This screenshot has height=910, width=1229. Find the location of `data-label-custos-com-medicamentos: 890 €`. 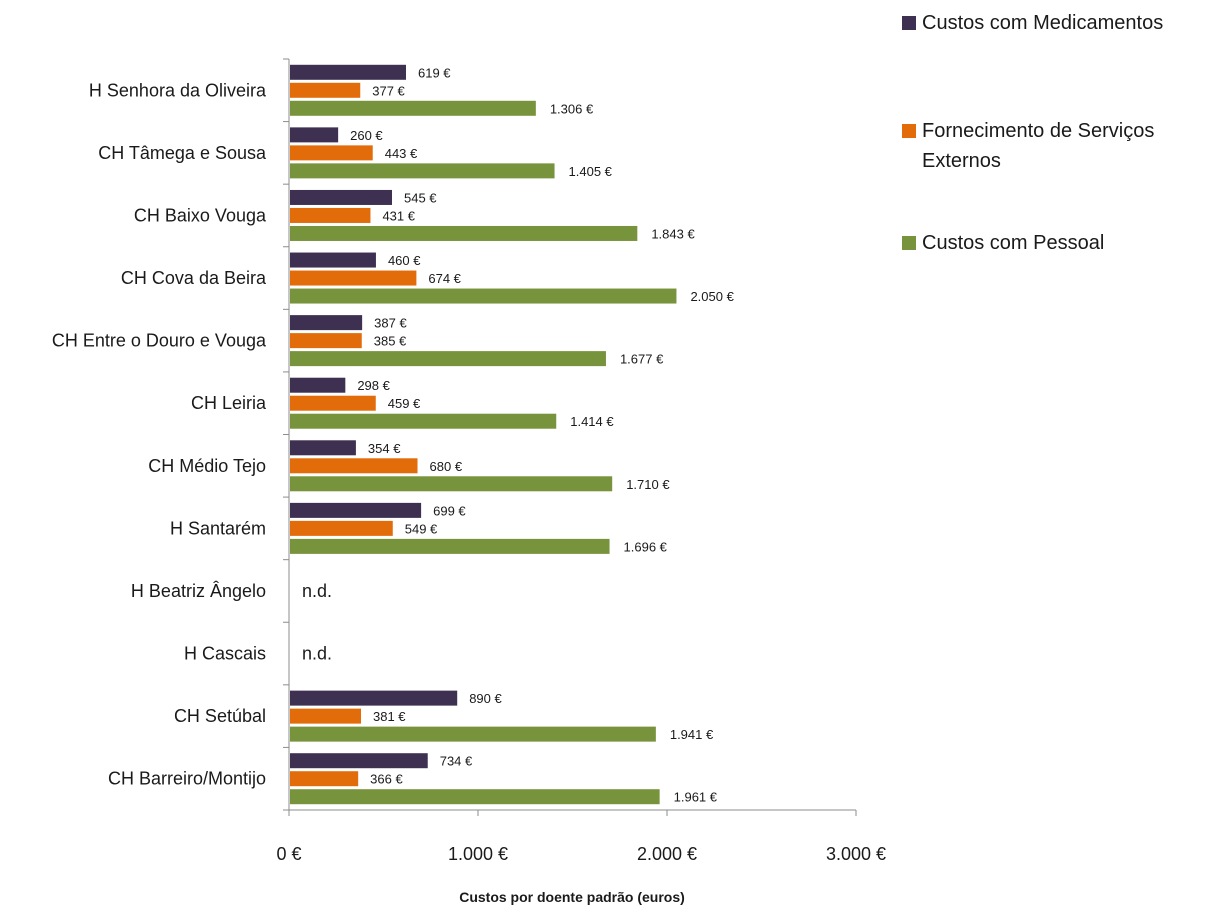

data-label-custos-com-medicamentos: 890 € is located at coordinates (485, 698).